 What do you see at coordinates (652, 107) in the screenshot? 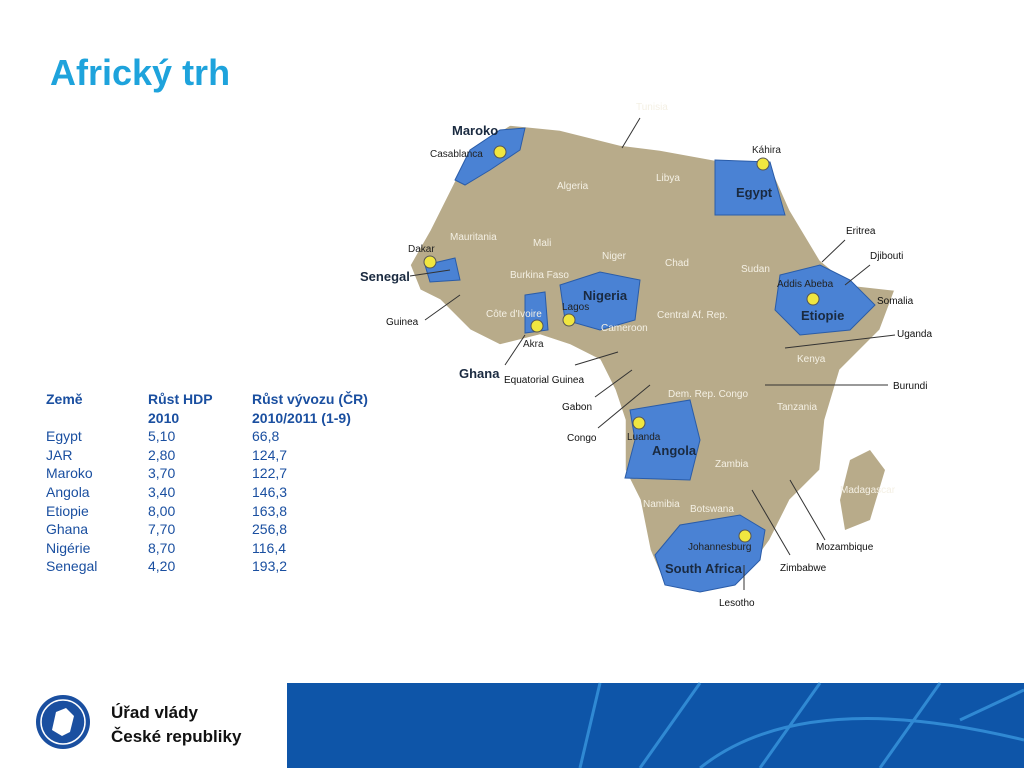
I see `map-label: Tunisia` at bounding box center [652, 107].